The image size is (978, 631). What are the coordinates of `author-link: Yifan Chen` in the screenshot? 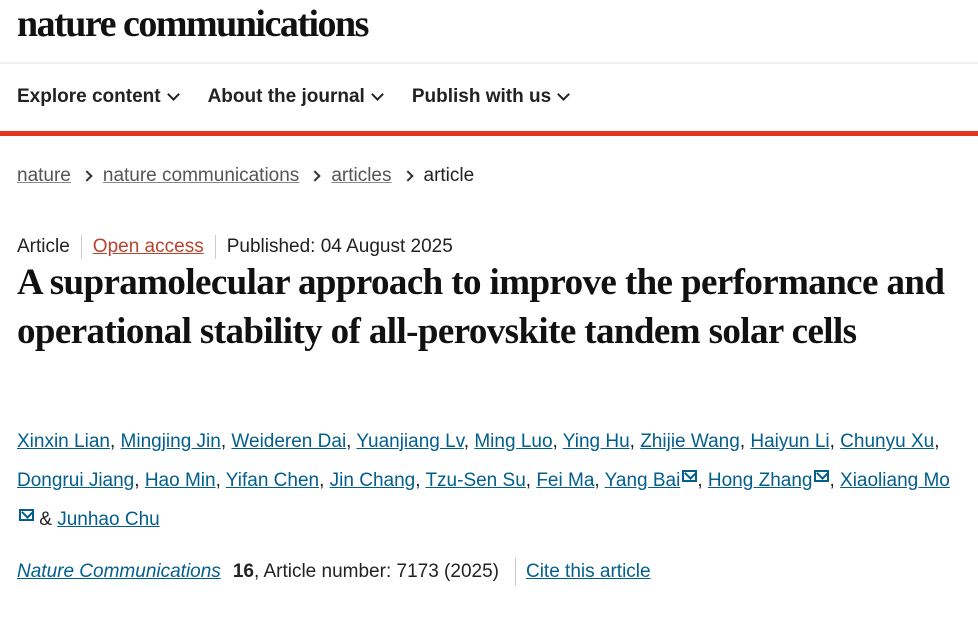 It's located at (272, 480).